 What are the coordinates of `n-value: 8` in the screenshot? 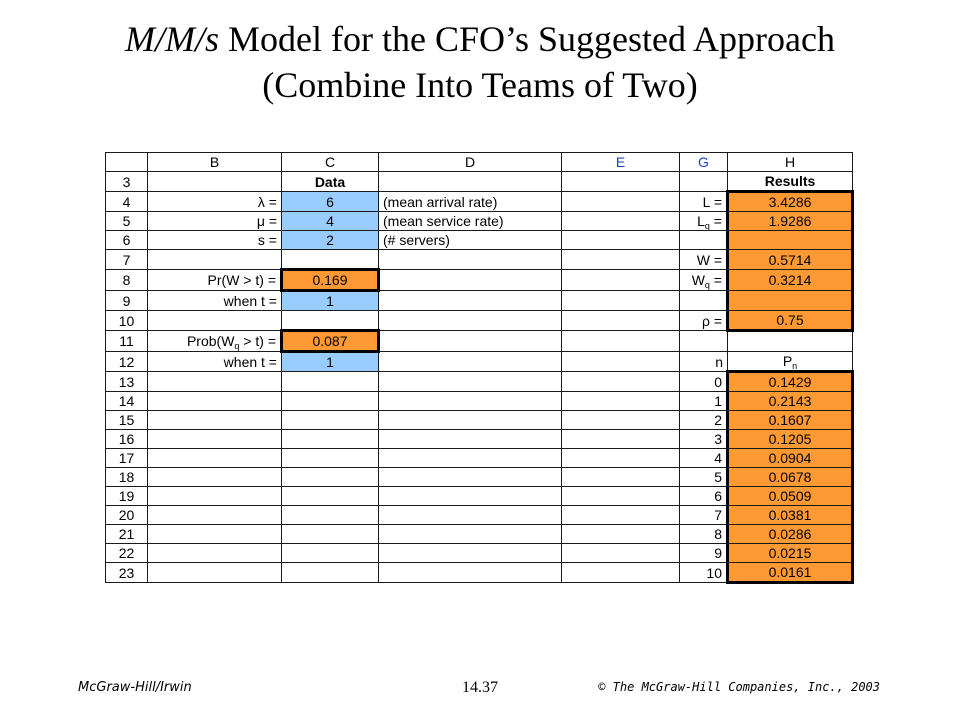 It's located at (703, 534).